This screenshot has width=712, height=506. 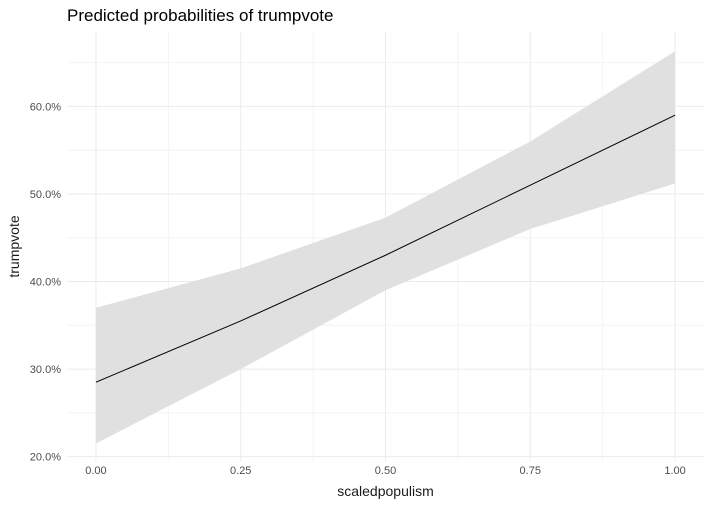 I want to click on y-axis-ticks: 20.0% 30.0% 40.0% 50.0% 60.0%, so click(x=45, y=282).